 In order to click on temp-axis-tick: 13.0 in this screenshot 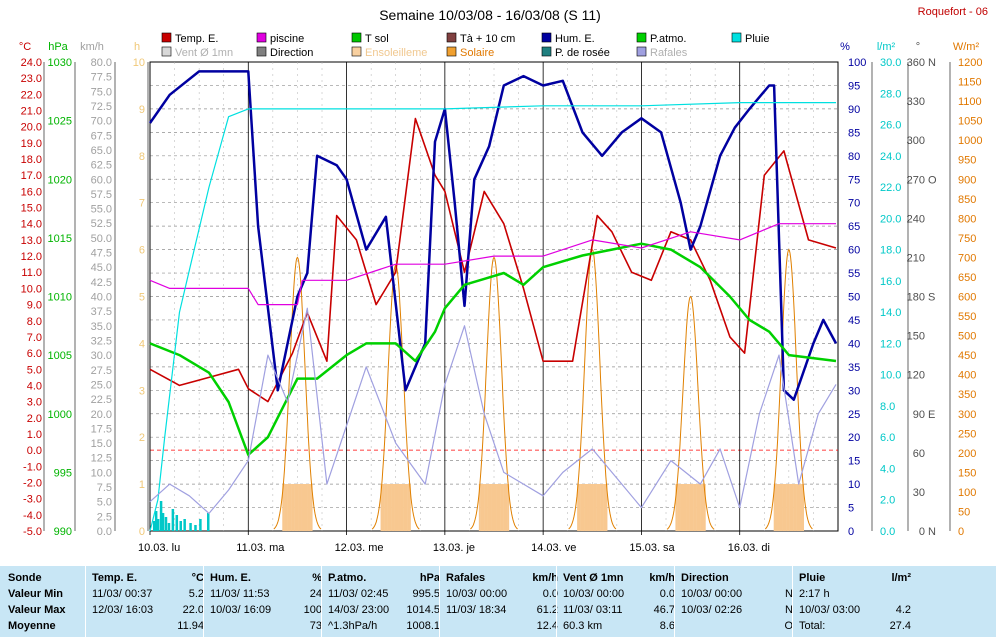, I will do `click(31, 241)`.